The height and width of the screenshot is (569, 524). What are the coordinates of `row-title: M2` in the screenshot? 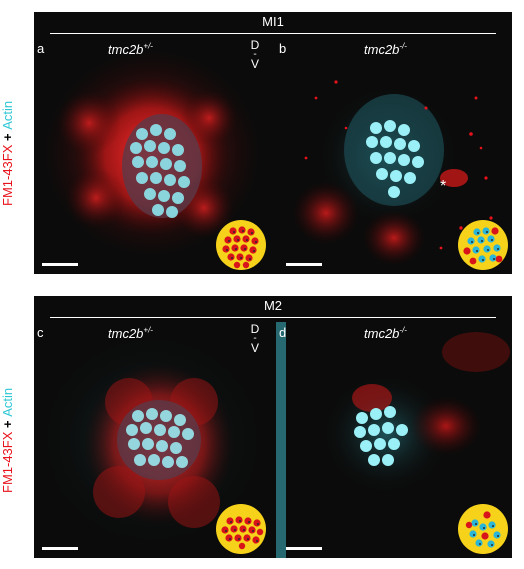 It's located at (273, 305).